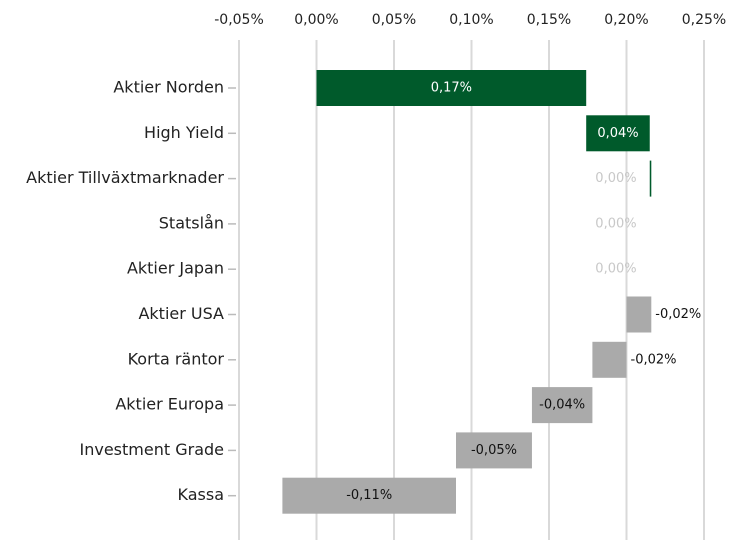 This screenshot has height=542, width=729. Describe the element at coordinates (175, 268) in the screenshot. I see `y-tick-label: Aktier Japan` at that location.